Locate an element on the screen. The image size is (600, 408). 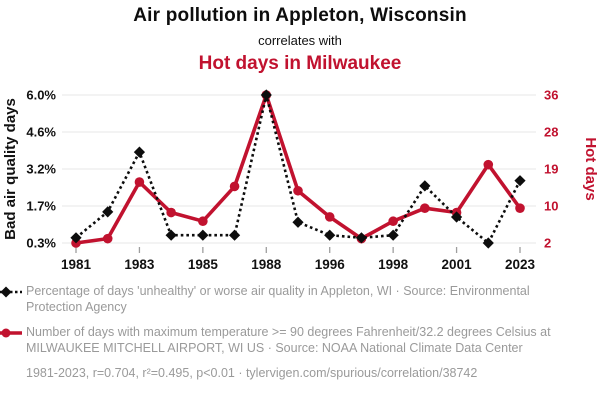
svg-text: Bad air quality days is located at coordinates (10, 169).